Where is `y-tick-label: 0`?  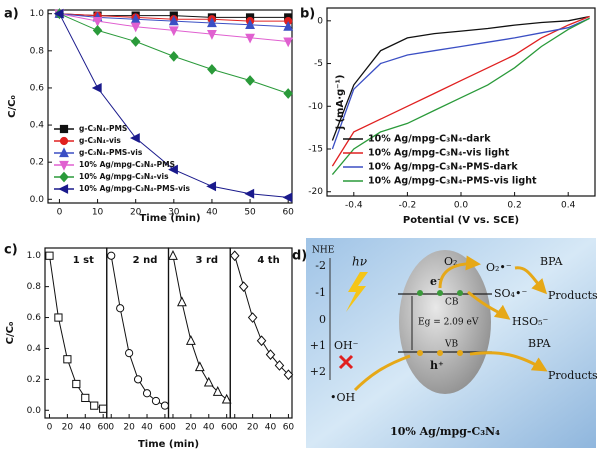 y-tick-label: 0 is located at coordinates (320, 21).